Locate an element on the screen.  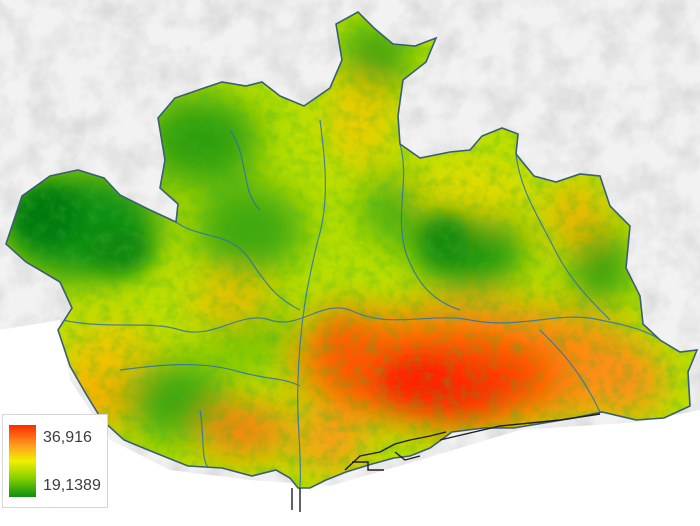
legend-min-label: 19,1389 is located at coordinates (72, 485).